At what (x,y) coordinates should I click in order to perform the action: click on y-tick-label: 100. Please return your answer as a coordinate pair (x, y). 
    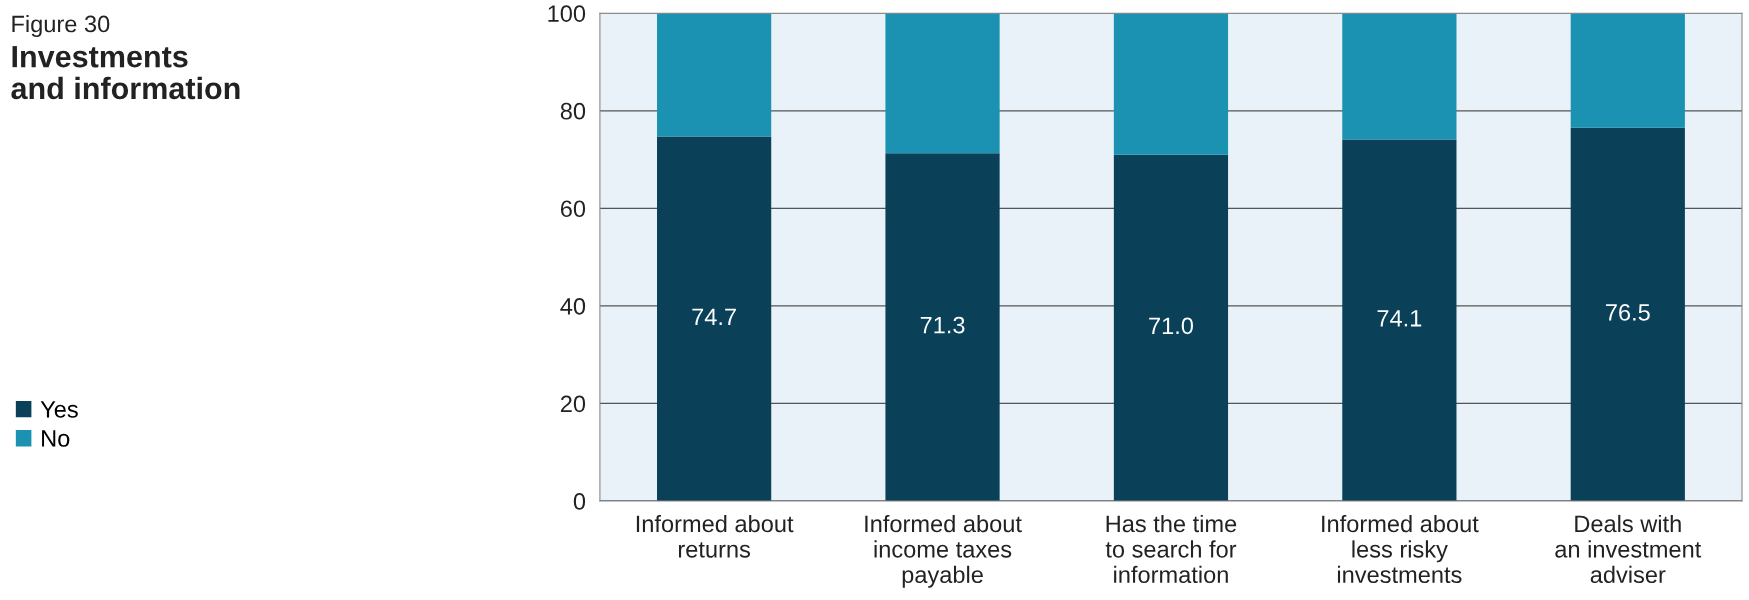
    Looking at the image, I should click on (567, 13).